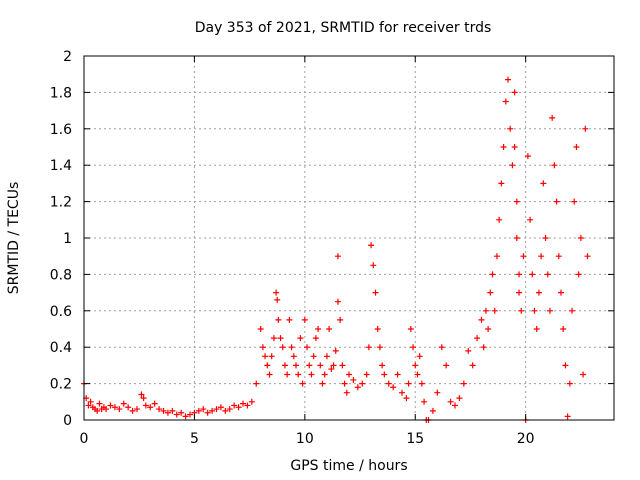  I want to click on y-tick-label: 1.6, so click(61, 130).